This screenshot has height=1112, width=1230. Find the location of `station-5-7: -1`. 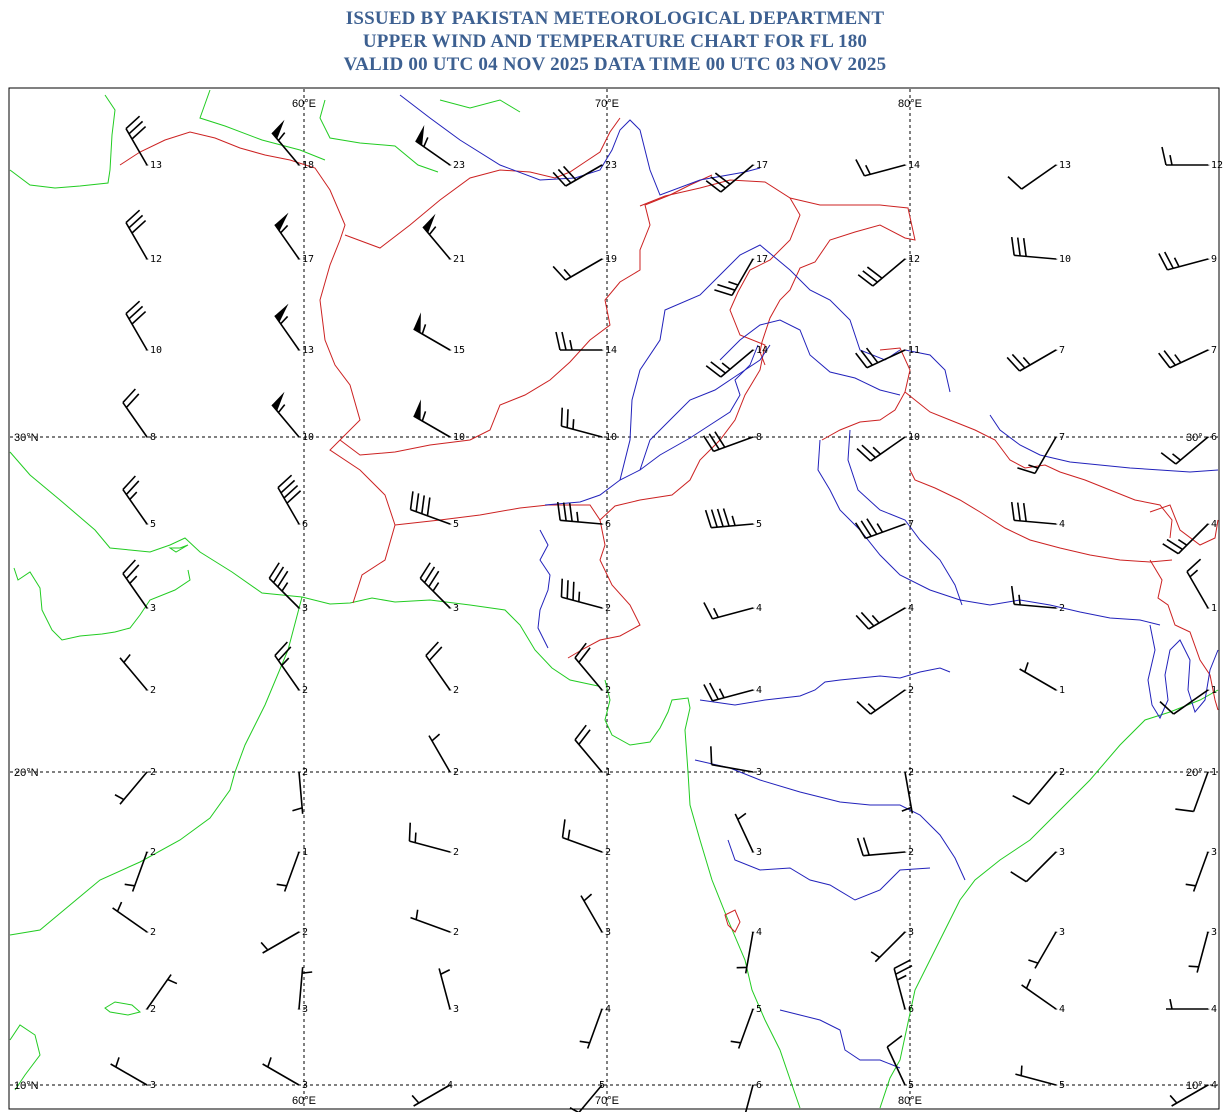

station-5-7: -1 is located at coordinates (1201, 586).